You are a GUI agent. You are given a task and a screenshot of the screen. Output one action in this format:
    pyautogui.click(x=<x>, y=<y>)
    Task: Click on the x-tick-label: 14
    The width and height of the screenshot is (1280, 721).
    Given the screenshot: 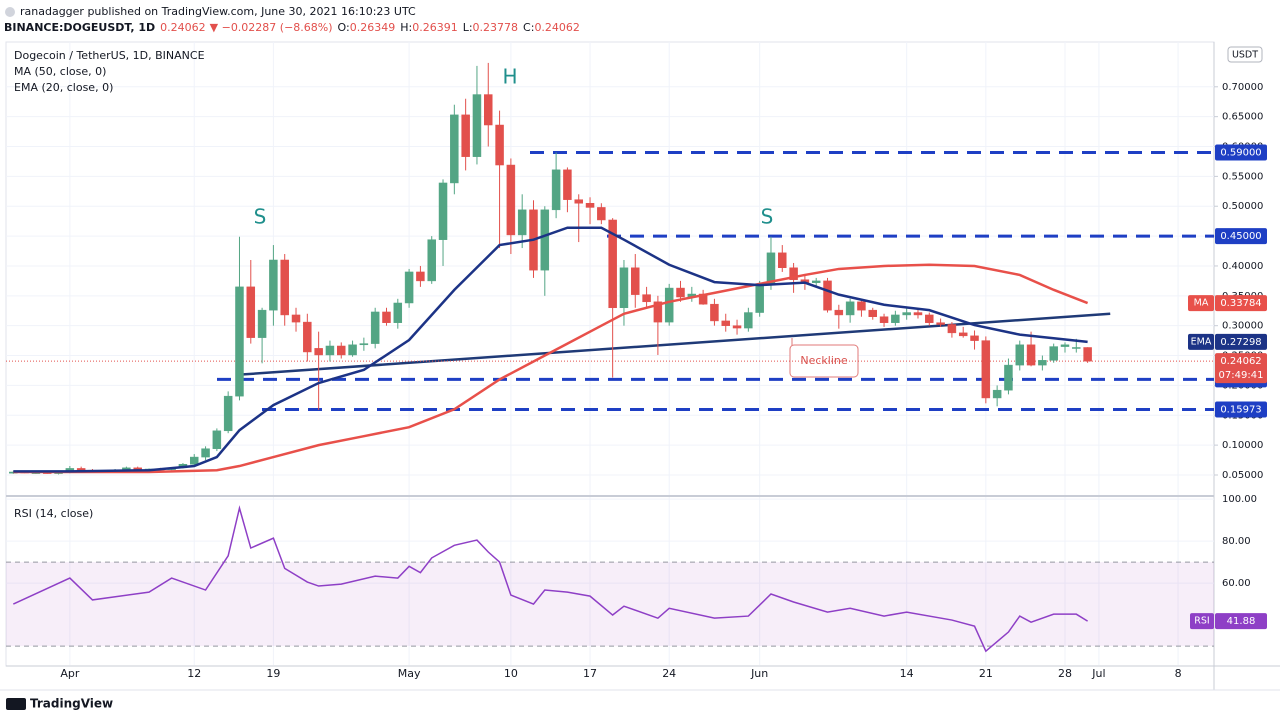 What is the action you would take?
    pyautogui.click(x=907, y=673)
    